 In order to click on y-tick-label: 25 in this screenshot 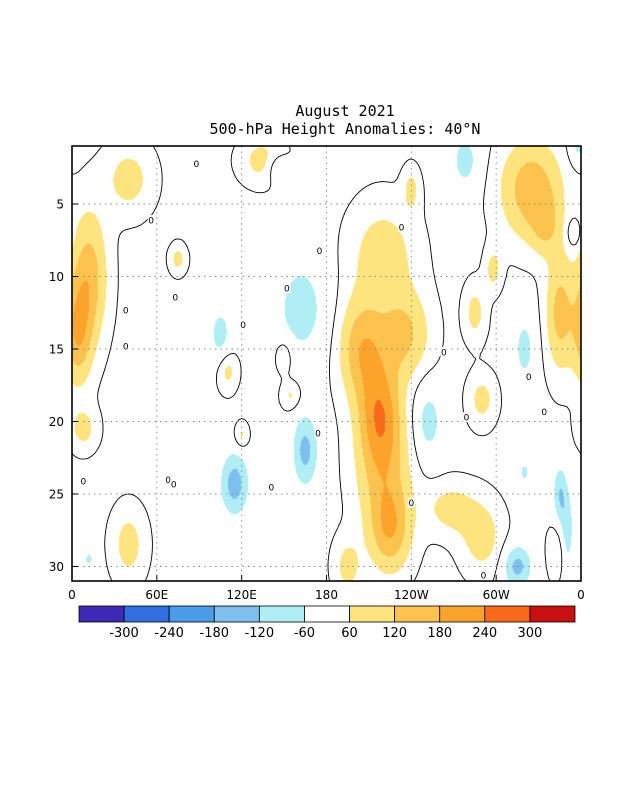, I will do `click(56, 495)`.